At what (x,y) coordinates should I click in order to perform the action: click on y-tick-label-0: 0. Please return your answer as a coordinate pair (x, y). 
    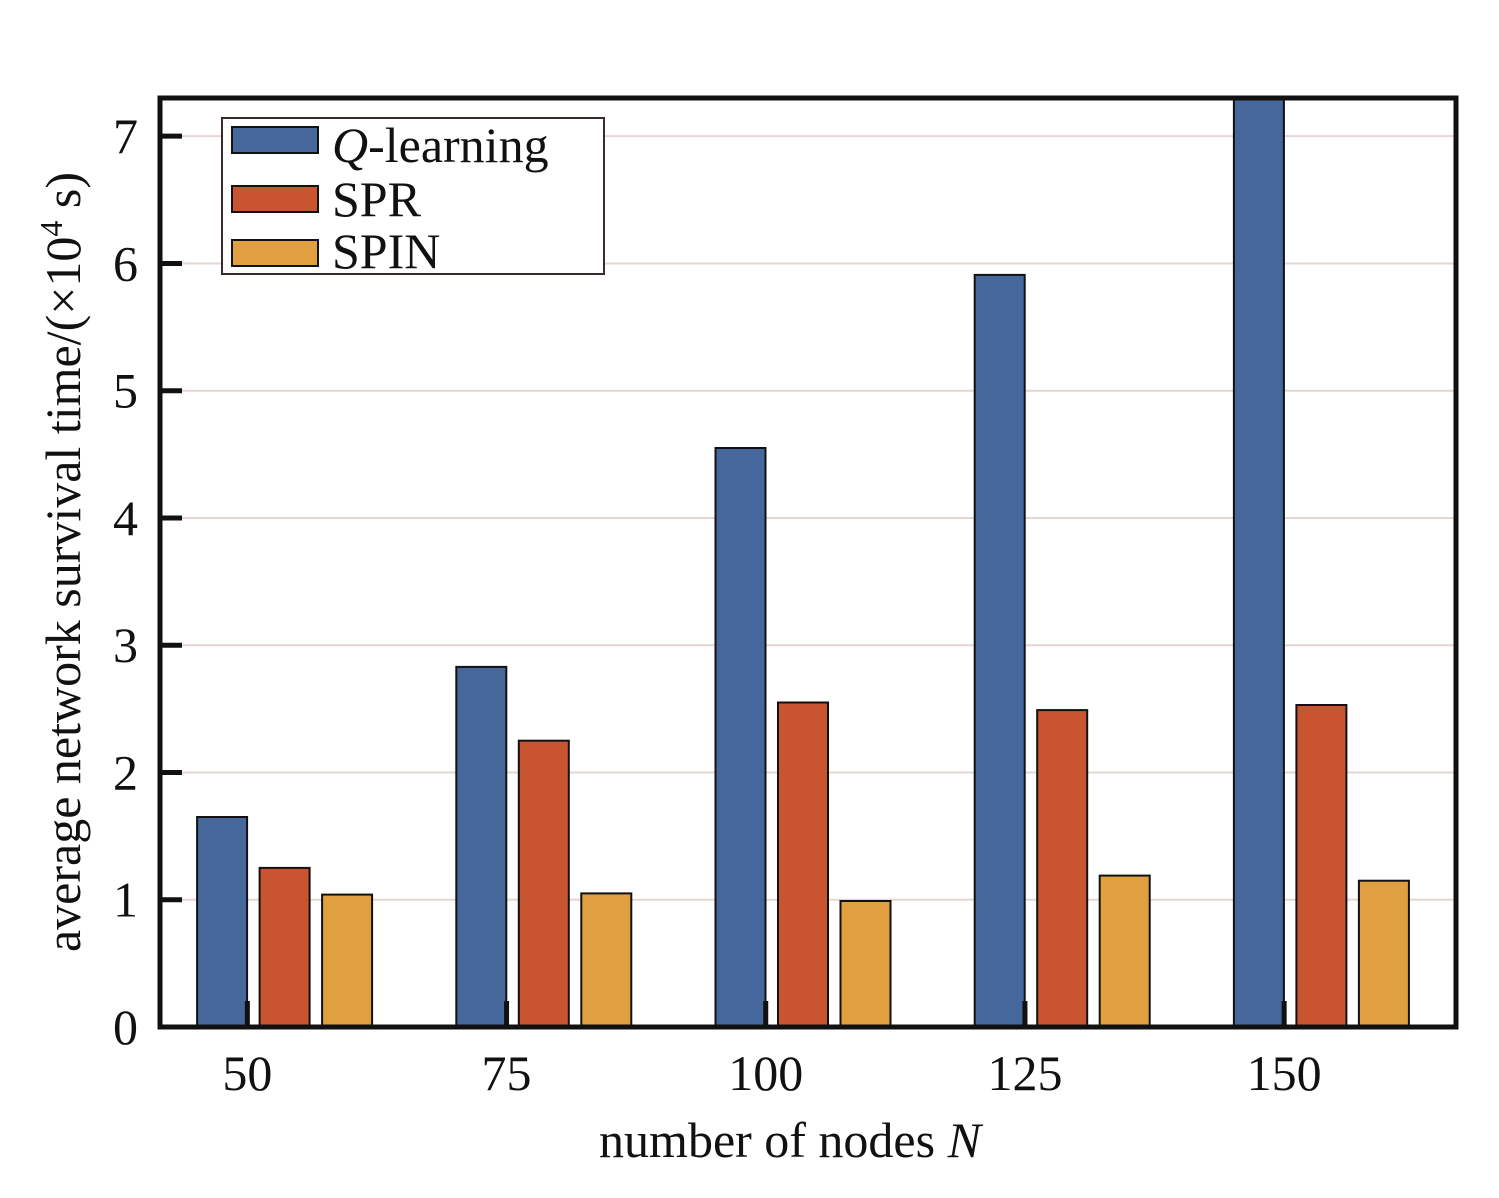
    Looking at the image, I should click on (125, 1027).